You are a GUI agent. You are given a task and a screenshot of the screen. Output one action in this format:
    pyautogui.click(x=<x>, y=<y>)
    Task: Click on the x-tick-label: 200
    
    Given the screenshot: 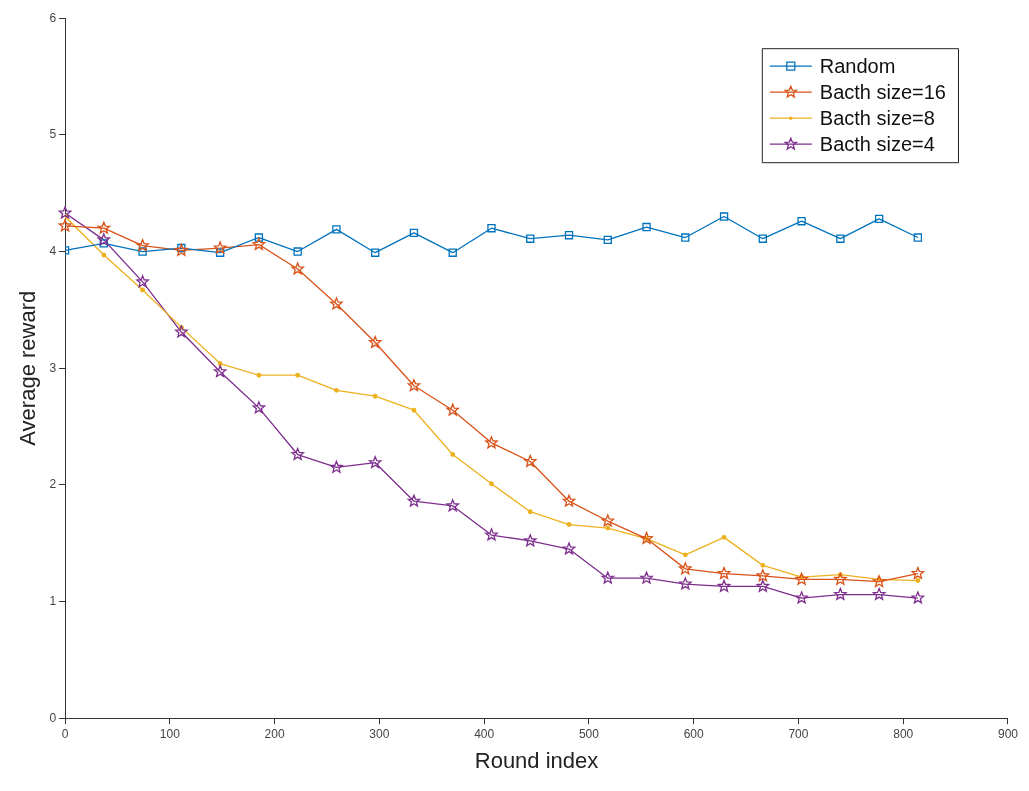 What is the action you would take?
    pyautogui.click(x=274, y=733)
    